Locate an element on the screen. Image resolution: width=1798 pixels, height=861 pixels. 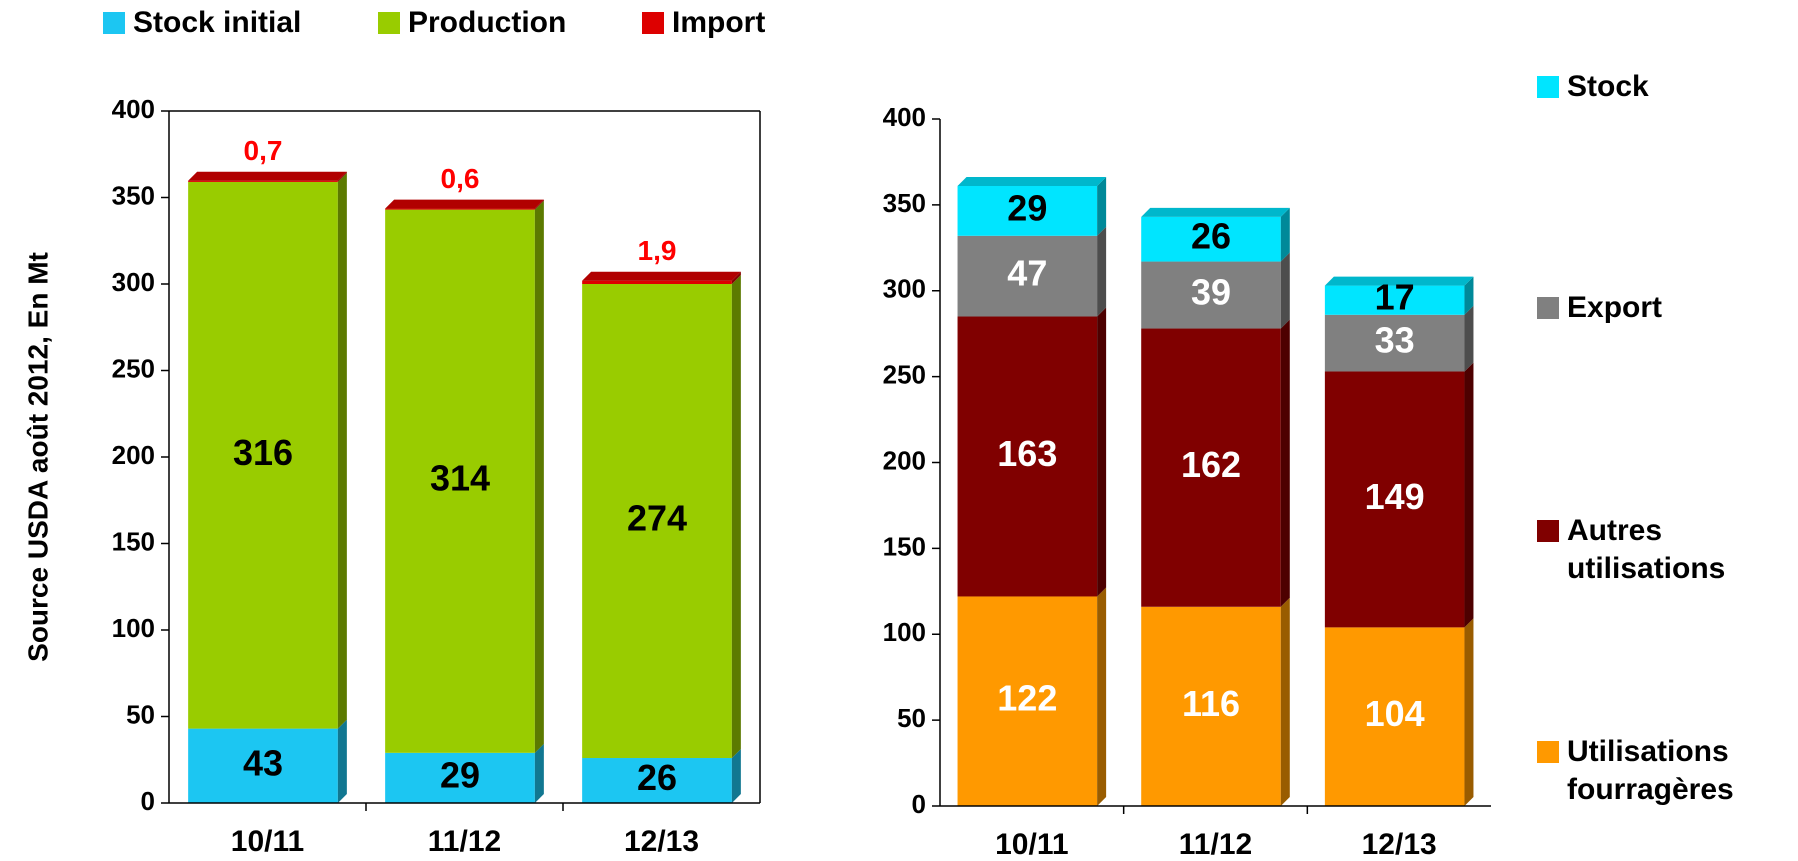
data-label: 47 is located at coordinates (1027, 273).